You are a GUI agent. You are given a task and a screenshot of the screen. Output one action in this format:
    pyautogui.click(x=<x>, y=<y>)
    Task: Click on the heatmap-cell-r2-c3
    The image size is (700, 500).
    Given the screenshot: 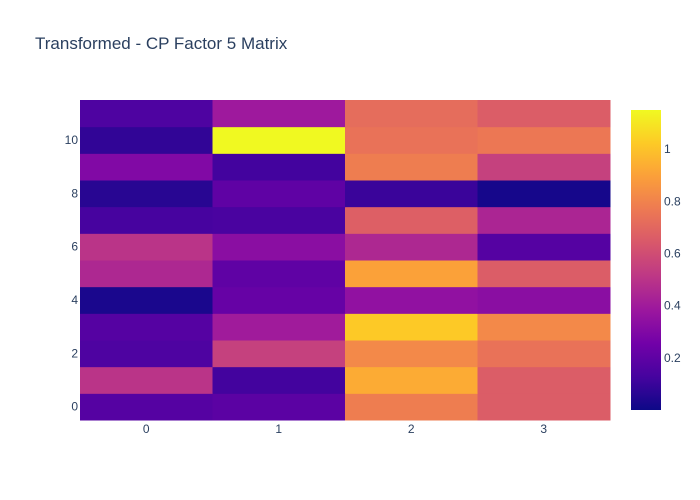 What is the action you would take?
    pyautogui.click(x=544, y=354)
    